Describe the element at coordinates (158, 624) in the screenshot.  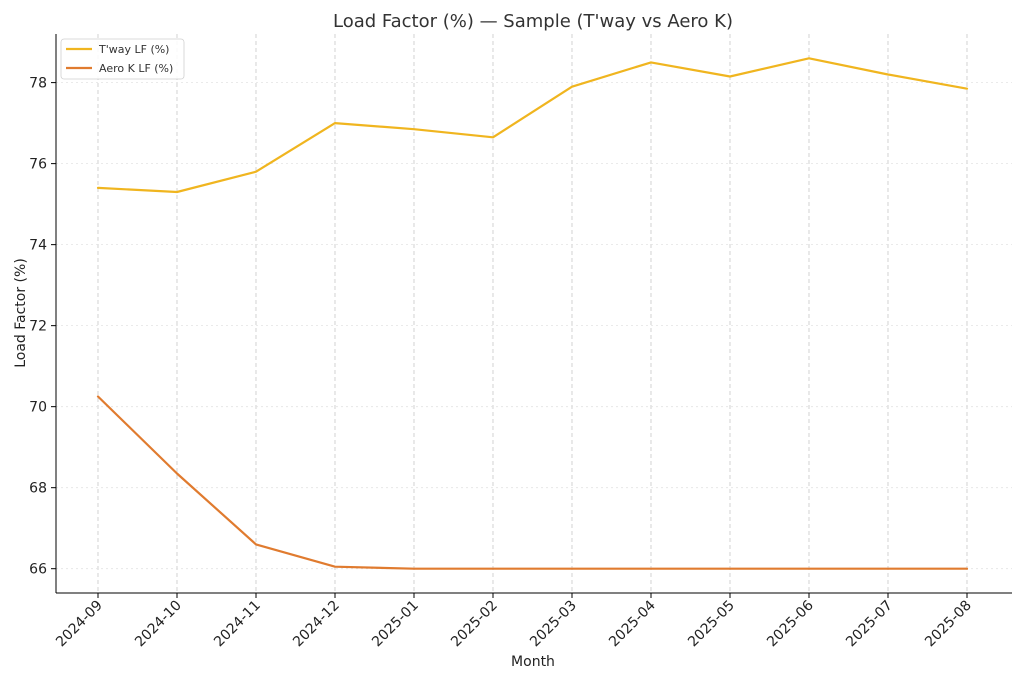
I see `x-tick-label: 2024-10` at that location.